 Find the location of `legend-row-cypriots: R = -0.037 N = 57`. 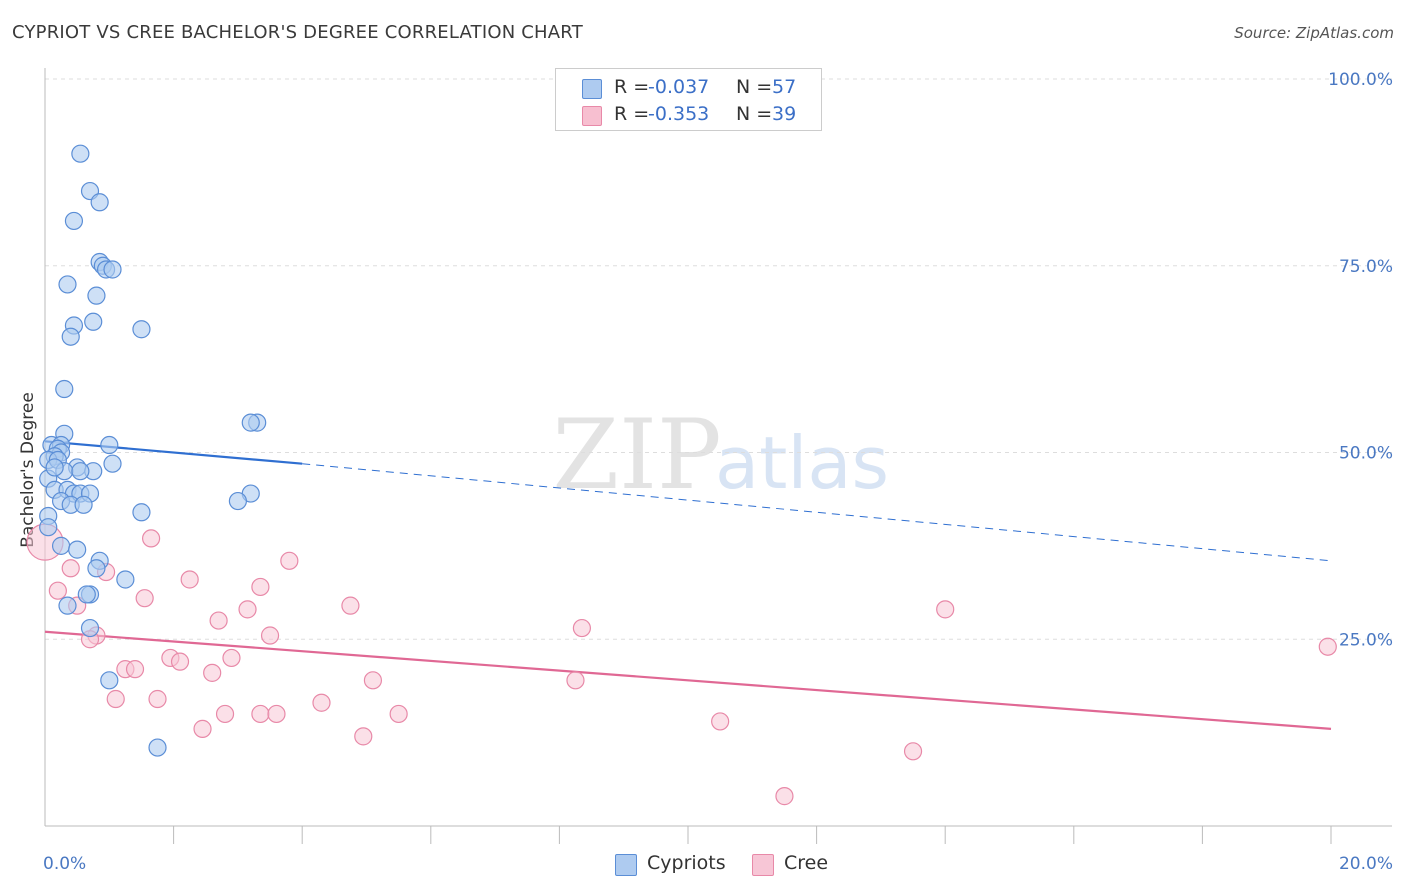

legend-row-cypriots: R = -0.037 N = 57 is located at coordinates (688, 88).